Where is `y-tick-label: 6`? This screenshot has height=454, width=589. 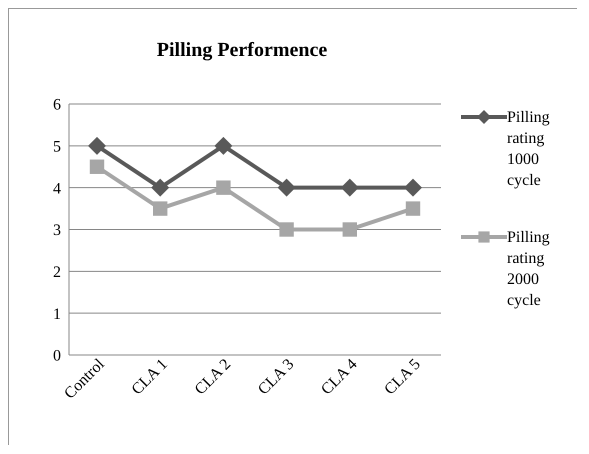
y-tick-label: 6 is located at coordinates (57, 105).